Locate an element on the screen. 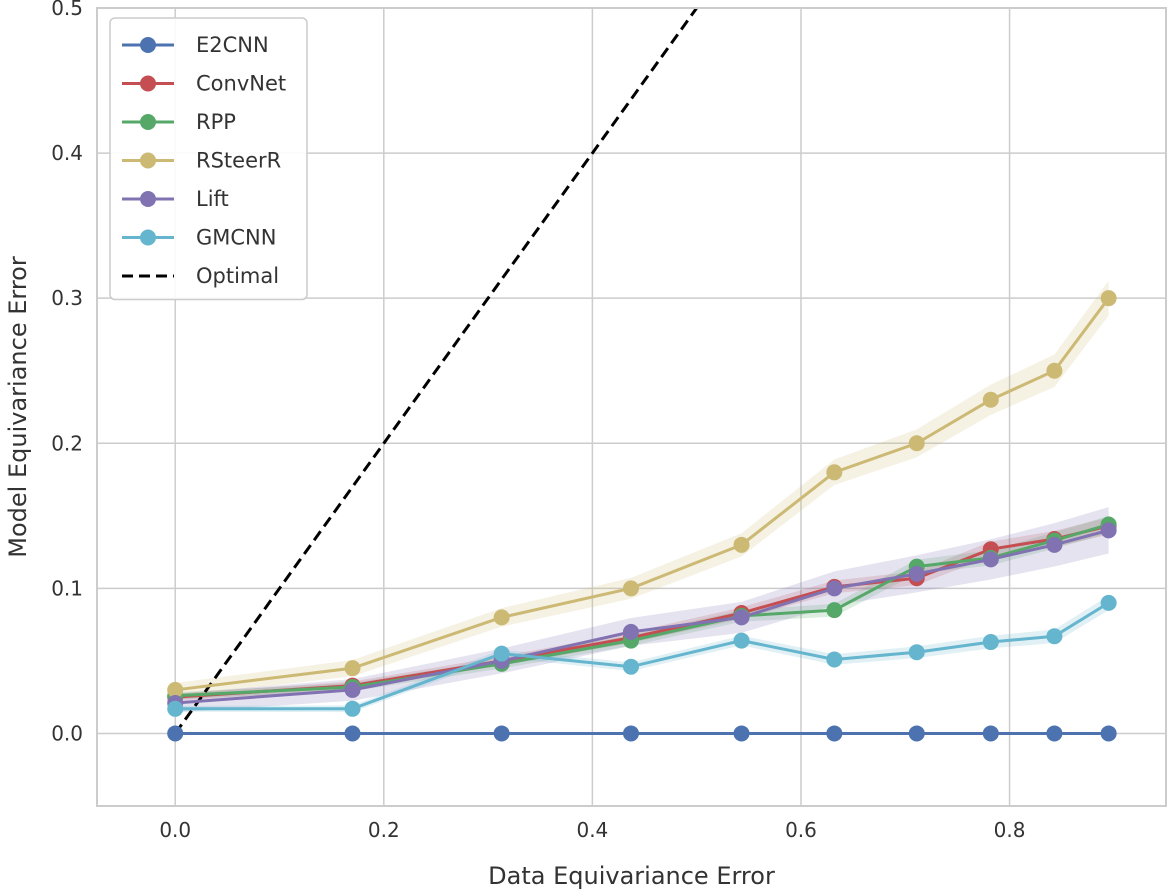 The width and height of the screenshot is (1169, 891). y-tick-labels: 0.0 0.1 0.2 0.3 0.4 0.5 is located at coordinates (67, 372).